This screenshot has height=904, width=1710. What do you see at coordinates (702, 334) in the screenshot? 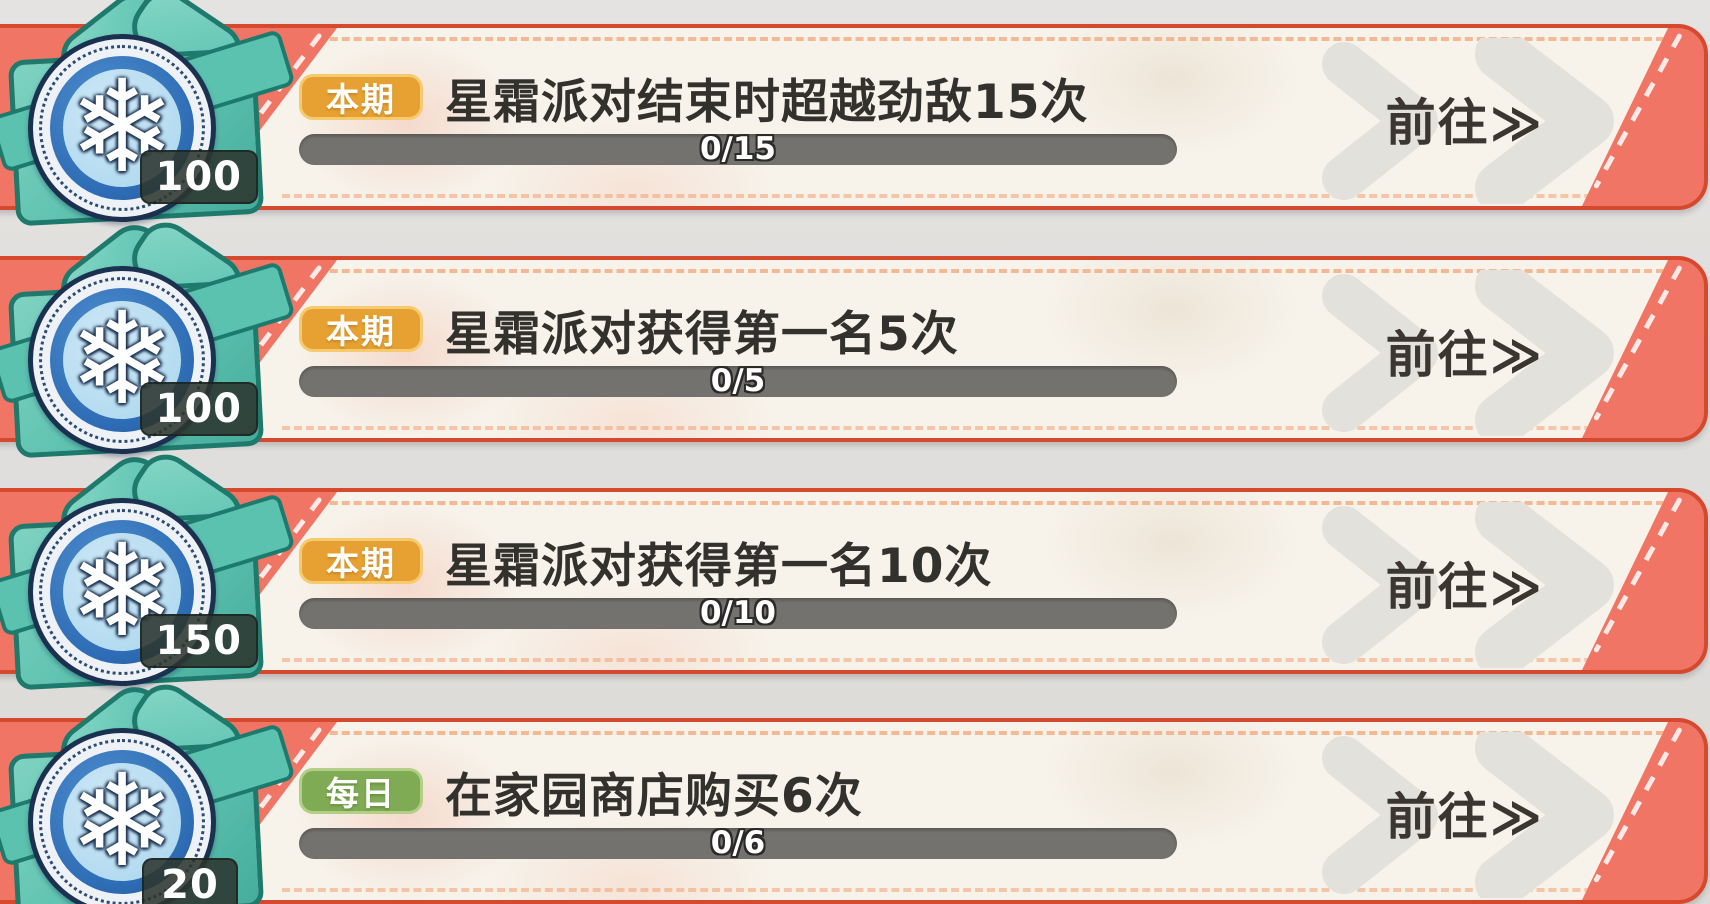
I see `task-title: 星霜派对获得第一名5次` at bounding box center [702, 334].